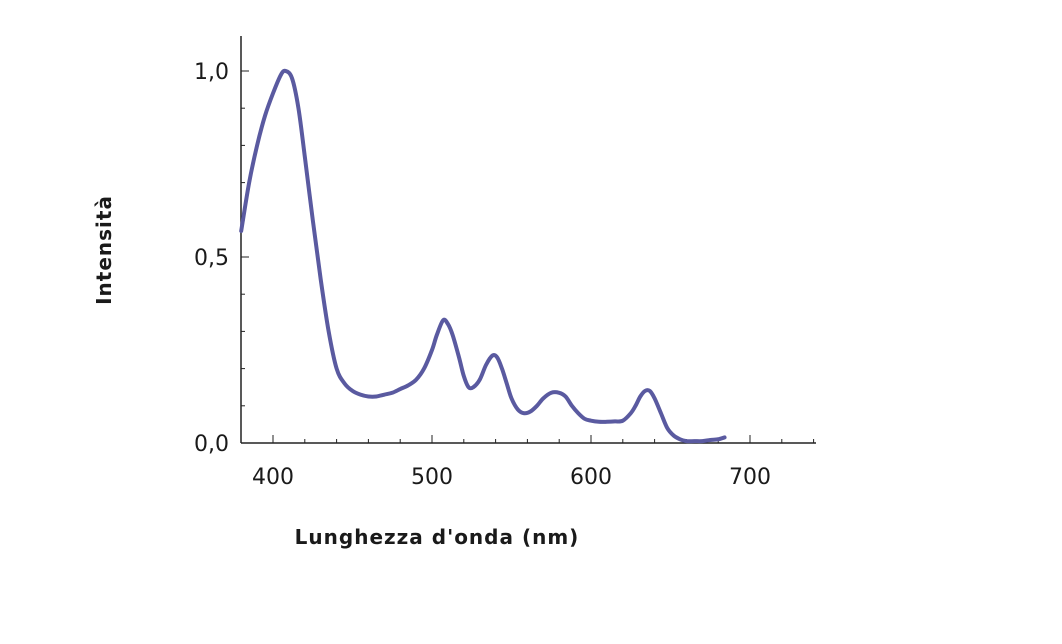 This screenshot has height=644, width=1062. I want to click on y-tick-labels: 0,0 0,5 1,0, so click(211, 258).